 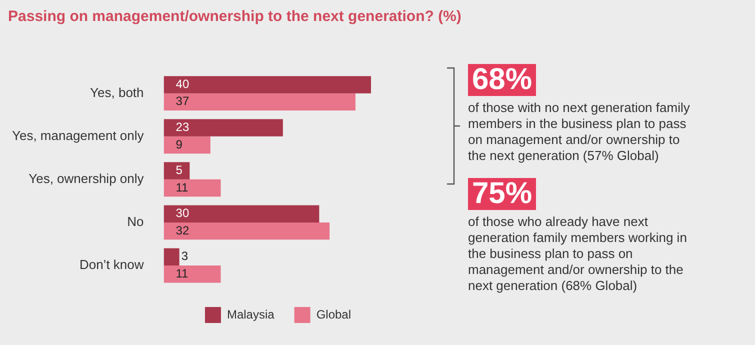 I want to click on data-label: 40, so click(x=183, y=84).